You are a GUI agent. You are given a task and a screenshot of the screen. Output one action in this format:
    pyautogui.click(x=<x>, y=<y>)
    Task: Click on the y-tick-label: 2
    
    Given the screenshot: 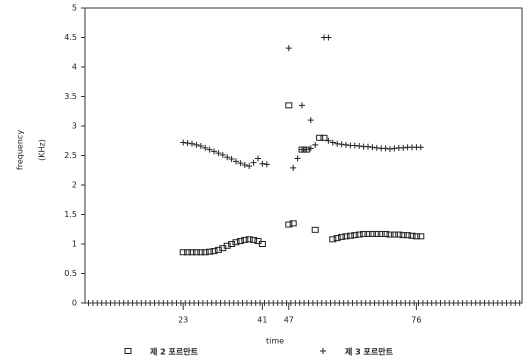 What is the action you would take?
    pyautogui.click(x=74, y=185)
    